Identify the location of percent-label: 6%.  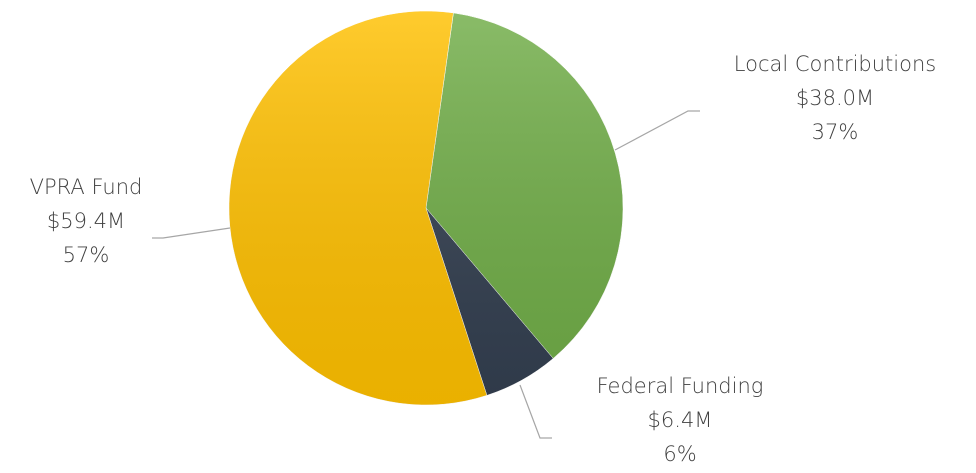
(679, 454).